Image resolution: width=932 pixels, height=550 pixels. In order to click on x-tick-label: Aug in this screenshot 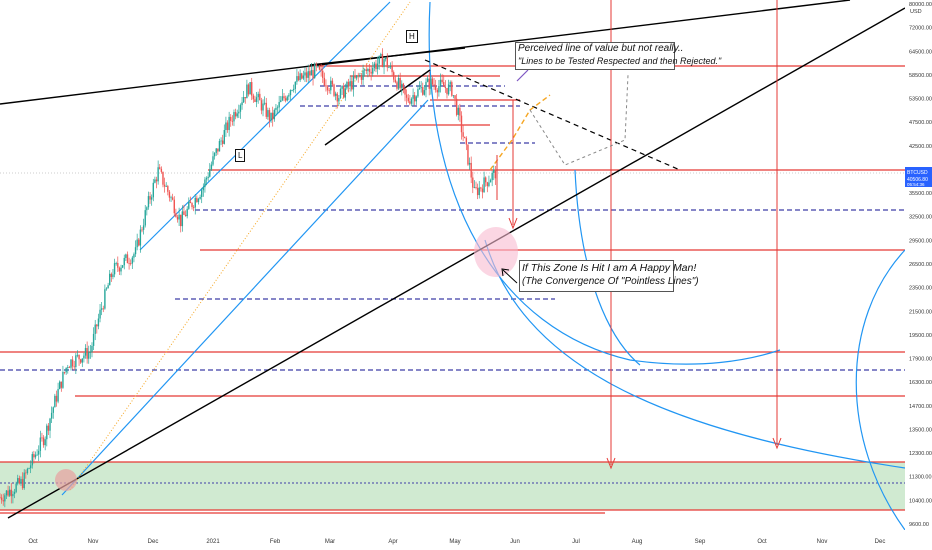, I will do `click(637, 542)`.